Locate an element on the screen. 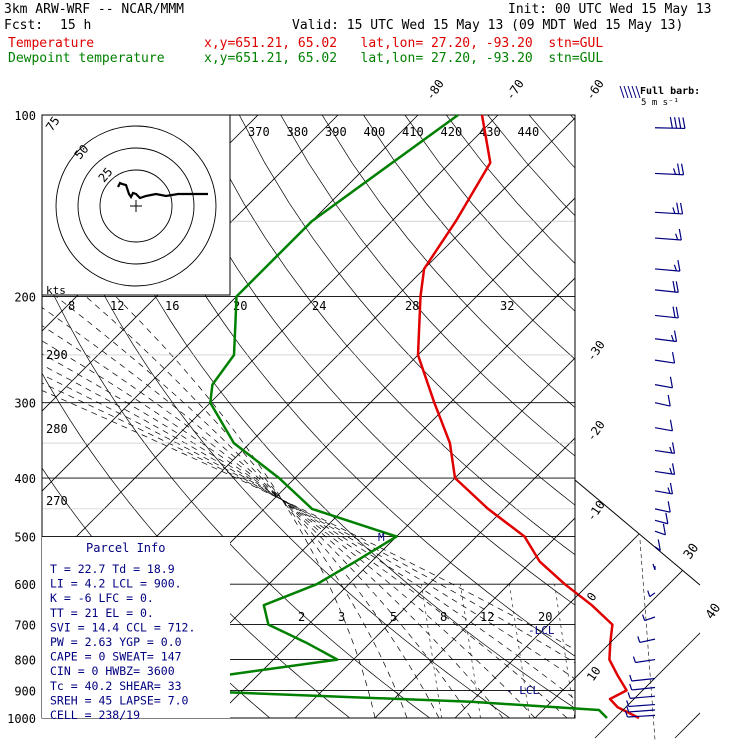  pressure-label: 400 is located at coordinates (25, 479).